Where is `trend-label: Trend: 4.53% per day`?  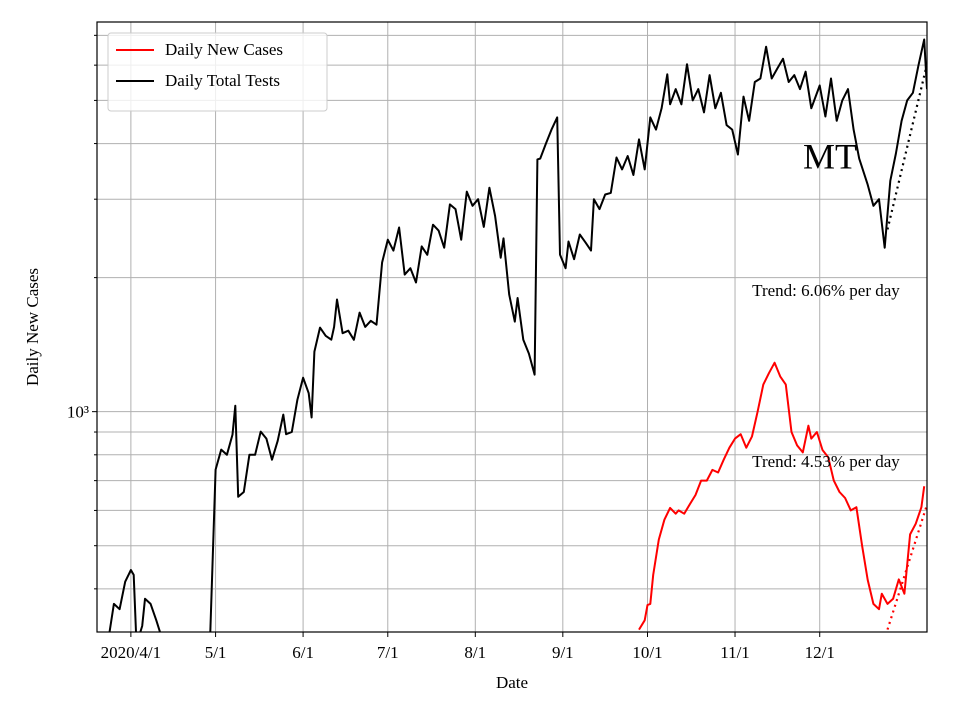 trend-label: Trend: 4.53% per day is located at coordinates (826, 461).